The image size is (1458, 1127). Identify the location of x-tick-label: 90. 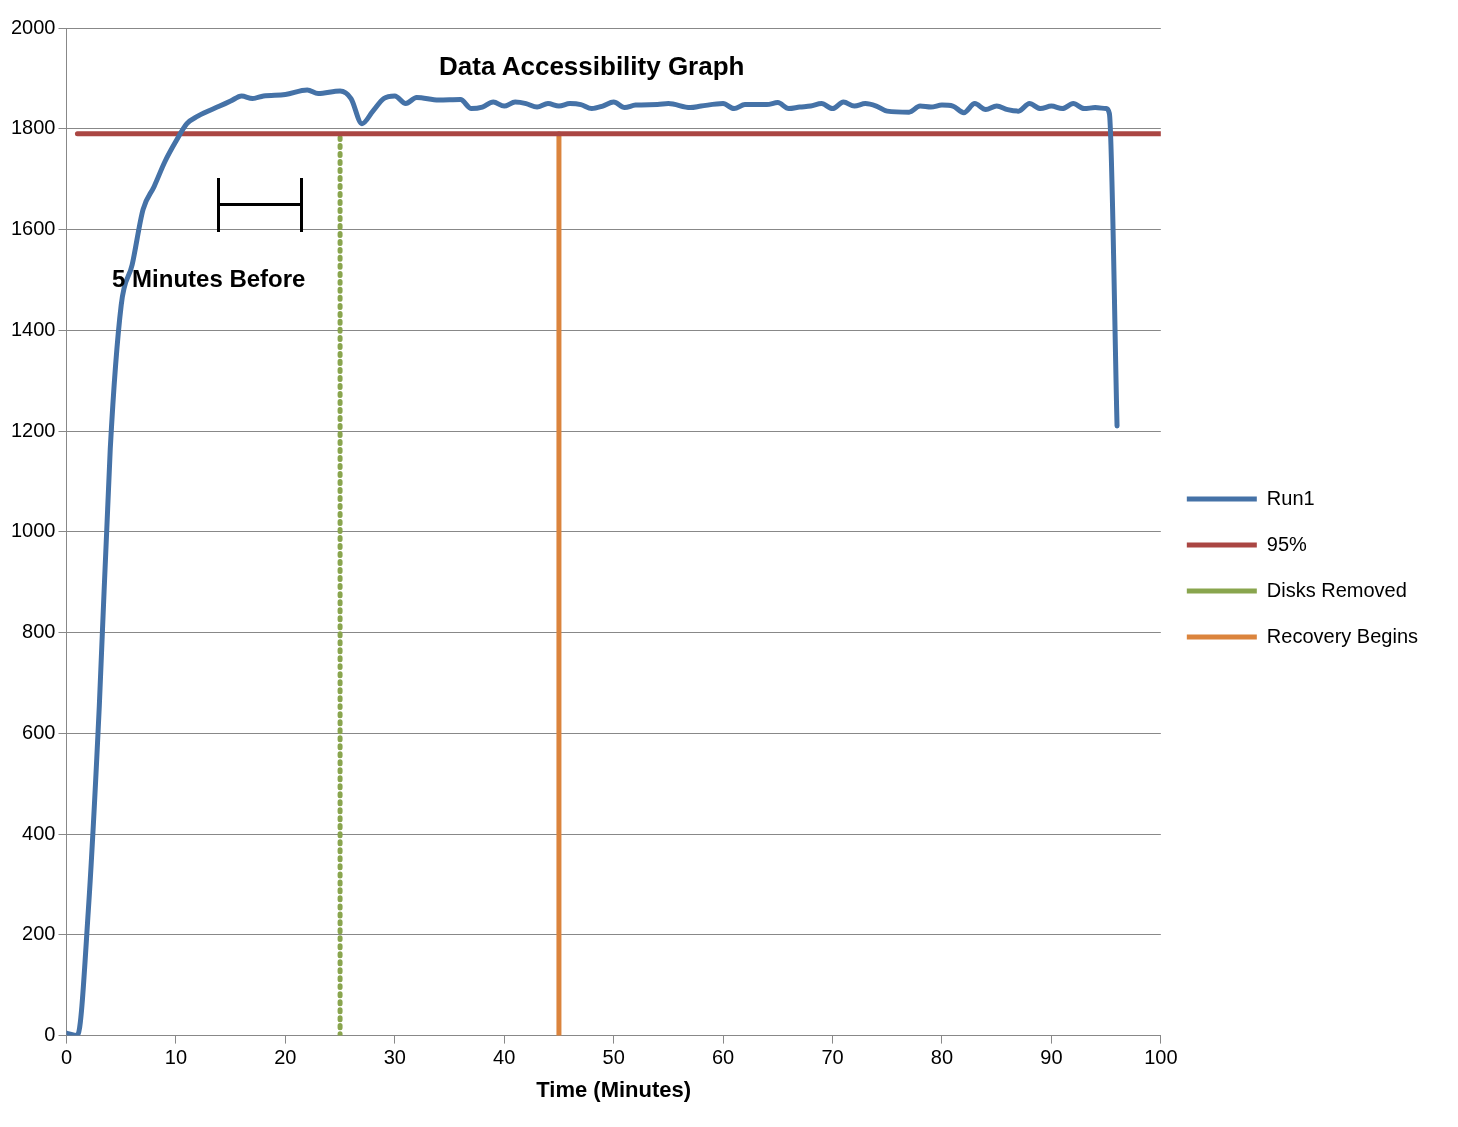
(1051, 1057).